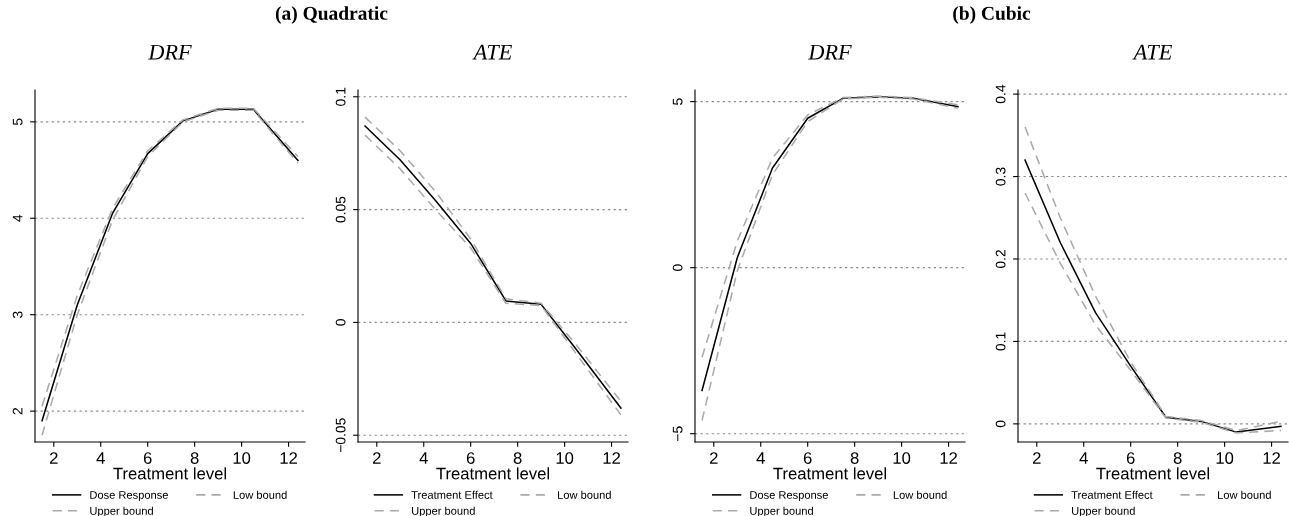  What do you see at coordinates (331, 15) in the screenshot?
I see `text: (a) Quadratic` at bounding box center [331, 15].